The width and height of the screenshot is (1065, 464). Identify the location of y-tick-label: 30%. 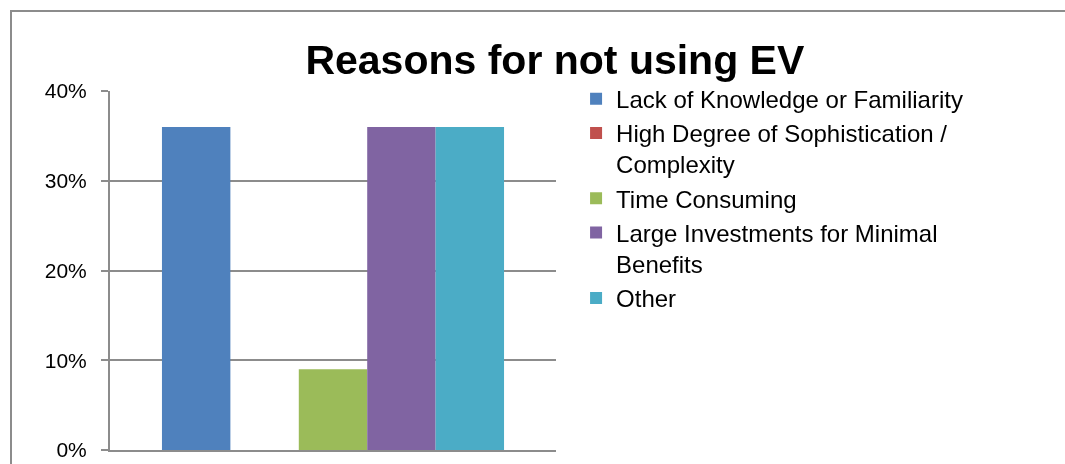
(65, 181).